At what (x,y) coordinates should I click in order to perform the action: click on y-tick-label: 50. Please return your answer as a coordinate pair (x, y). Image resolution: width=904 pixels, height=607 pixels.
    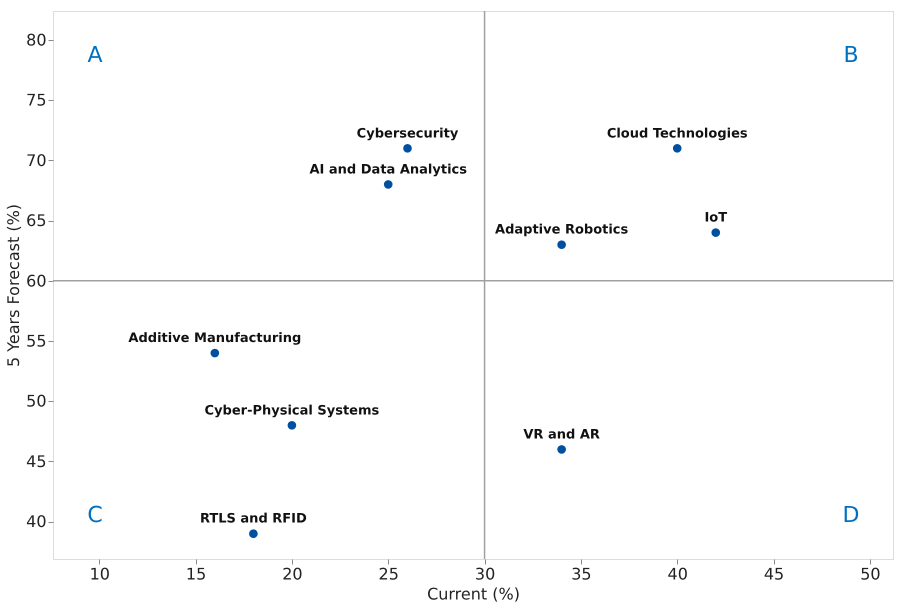
    Looking at the image, I should click on (36, 401).